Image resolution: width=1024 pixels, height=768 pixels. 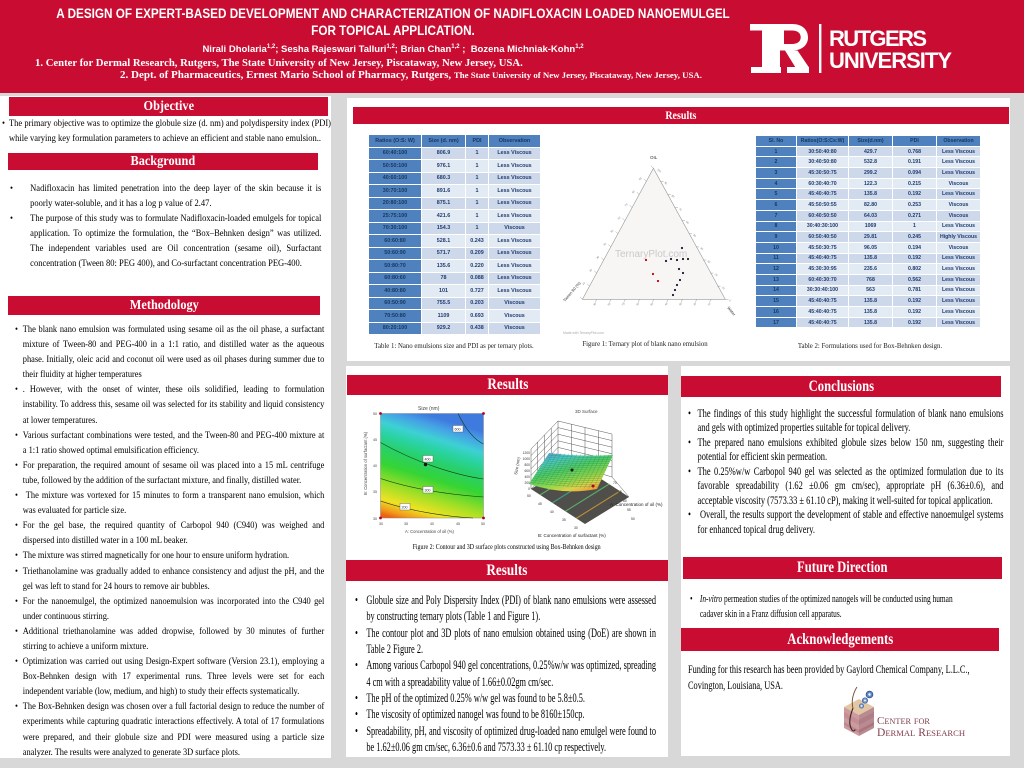 I want to click on svg-text: DERMAL RESEARCH, so click(x=921, y=733).